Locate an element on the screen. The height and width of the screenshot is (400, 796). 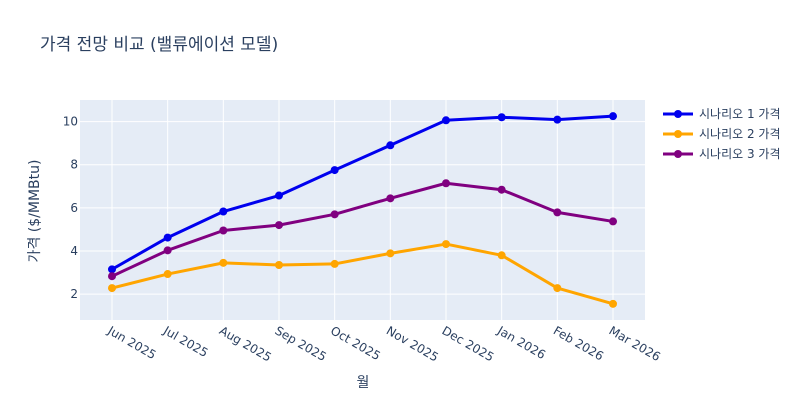
x-axis-title: 월 is located at coordinates (363, 383).